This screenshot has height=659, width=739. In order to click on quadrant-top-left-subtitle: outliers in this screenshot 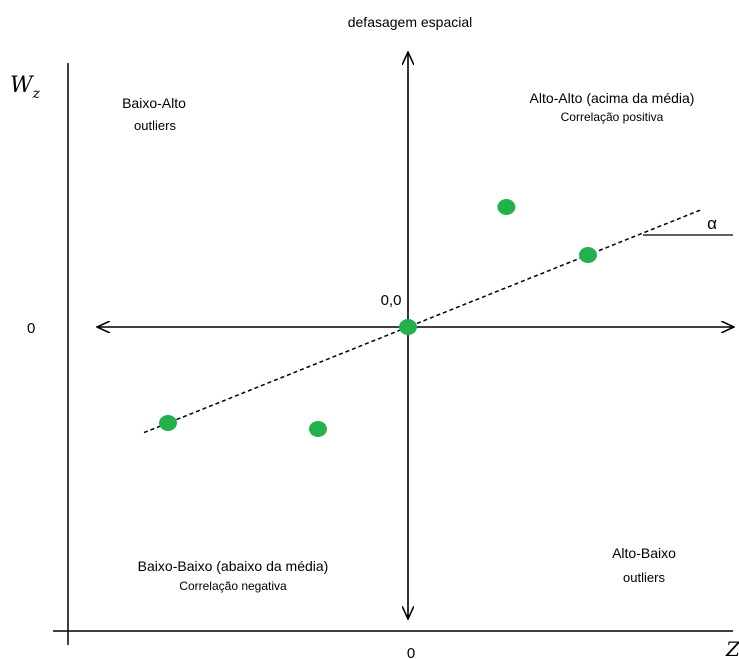, I will do `click(155, 125)`.